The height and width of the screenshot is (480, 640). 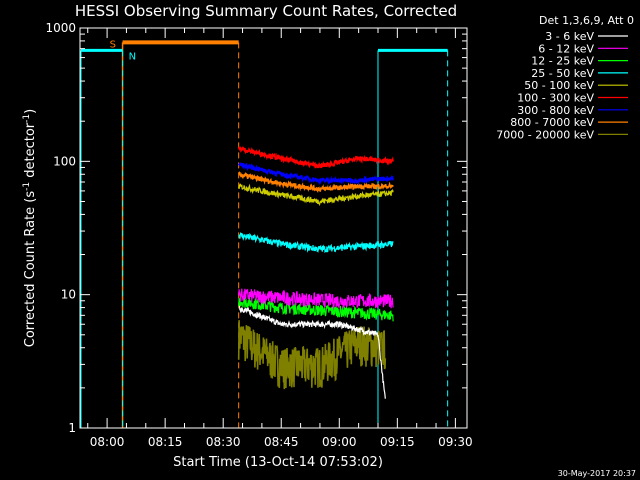 What do you see at coordinates (68, 295) in the screenshot?
I see `y-tick-label: 10` at bounding box center [68, 295].